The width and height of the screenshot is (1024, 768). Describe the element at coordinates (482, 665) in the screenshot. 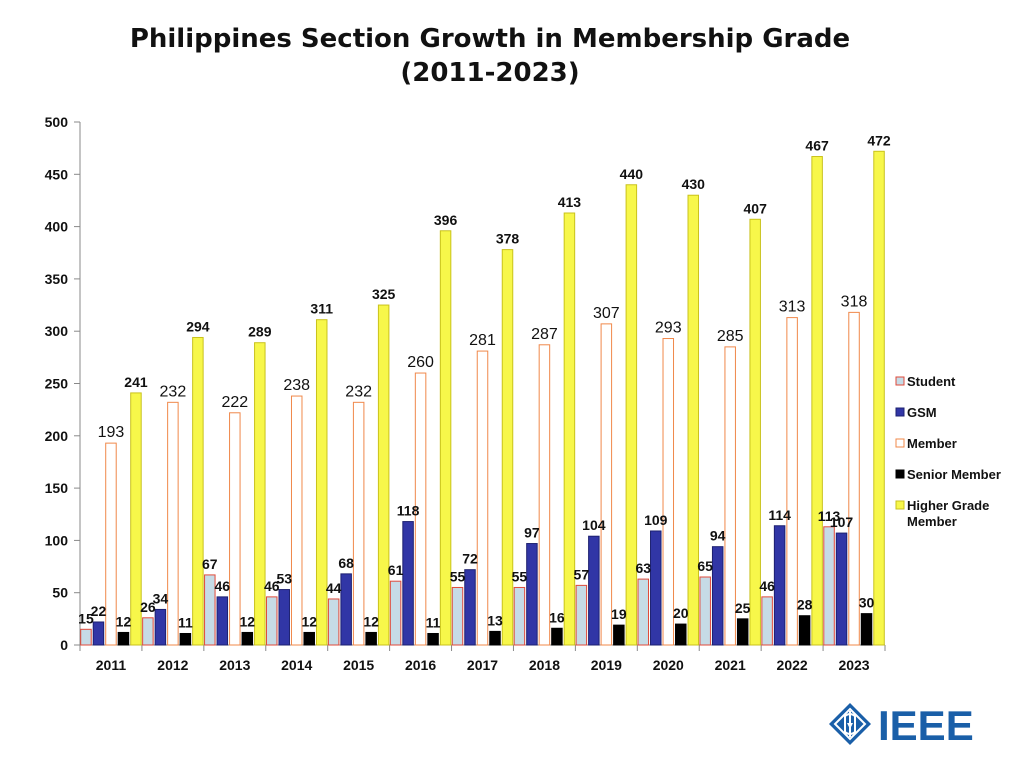

I see `x-tick-label: 2017` at that location.